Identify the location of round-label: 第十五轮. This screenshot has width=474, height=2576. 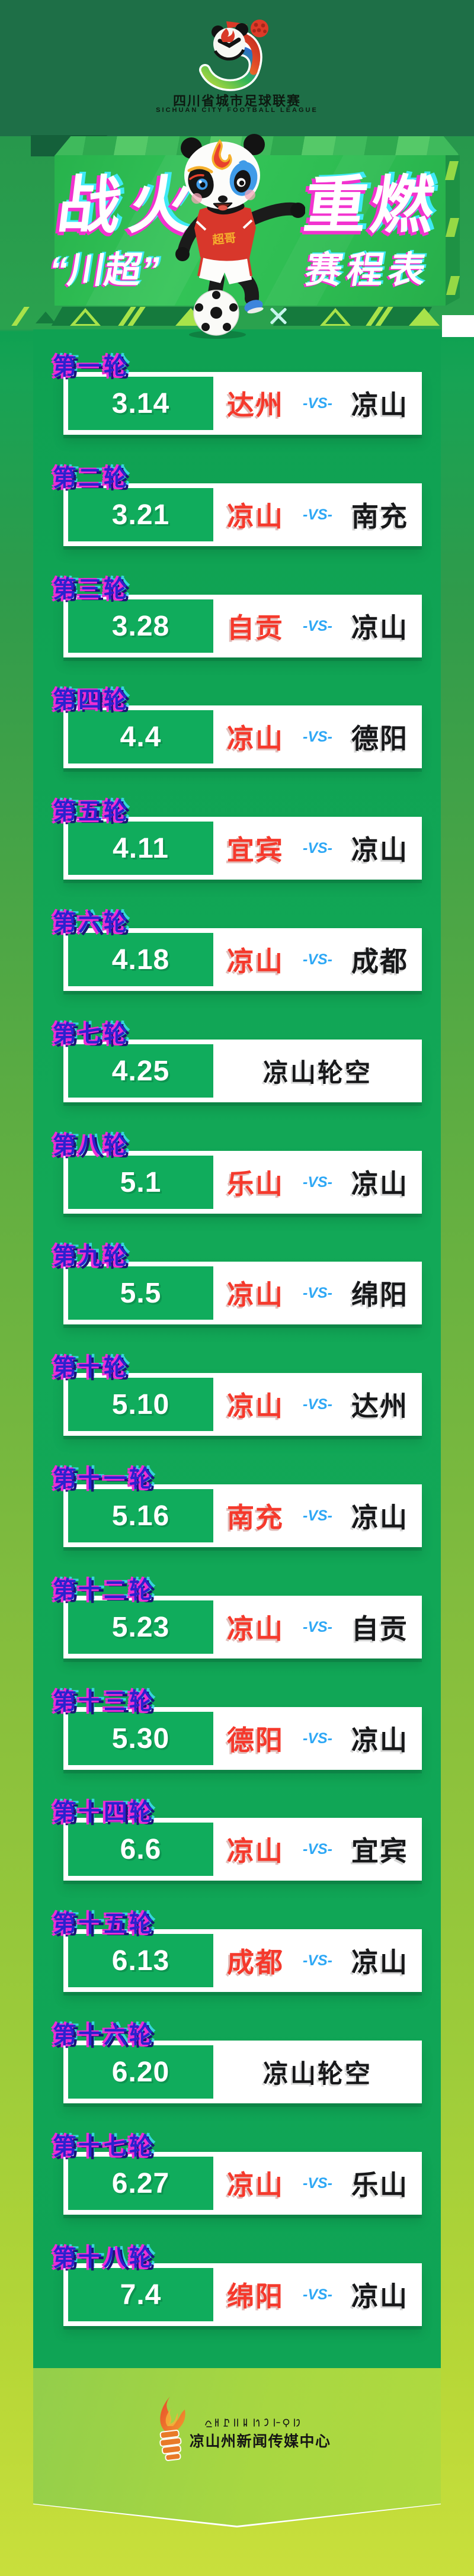
(104, 1924).